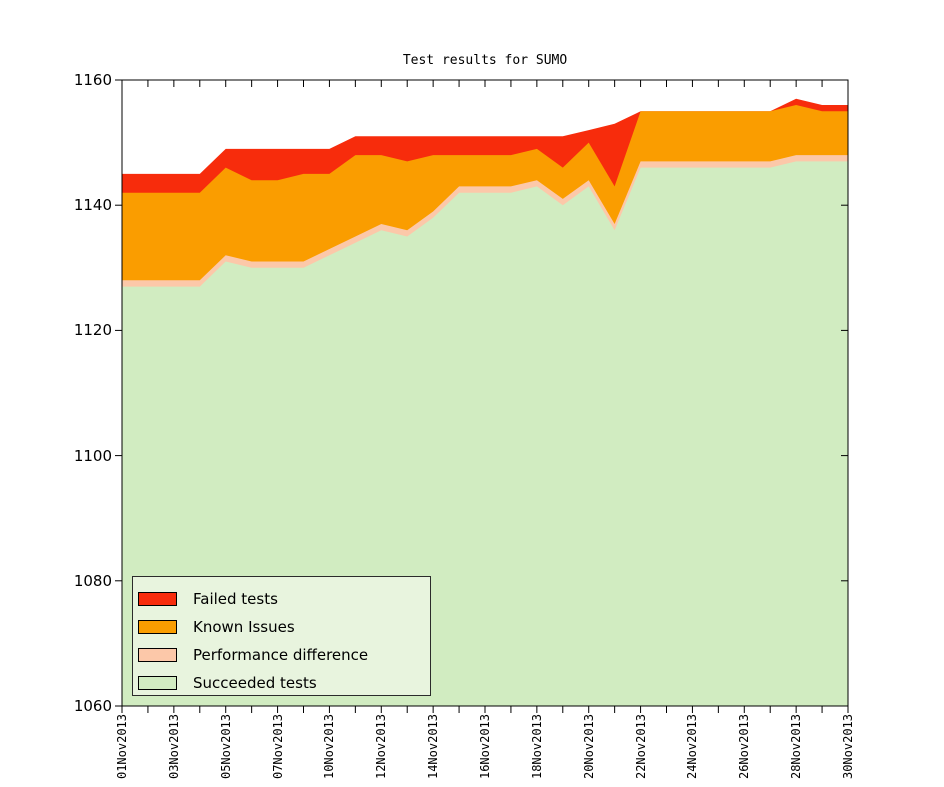 This screenshot has width=944, height=787. I want to click on x-tick-label: 26Nov2013, so click(744, 747).